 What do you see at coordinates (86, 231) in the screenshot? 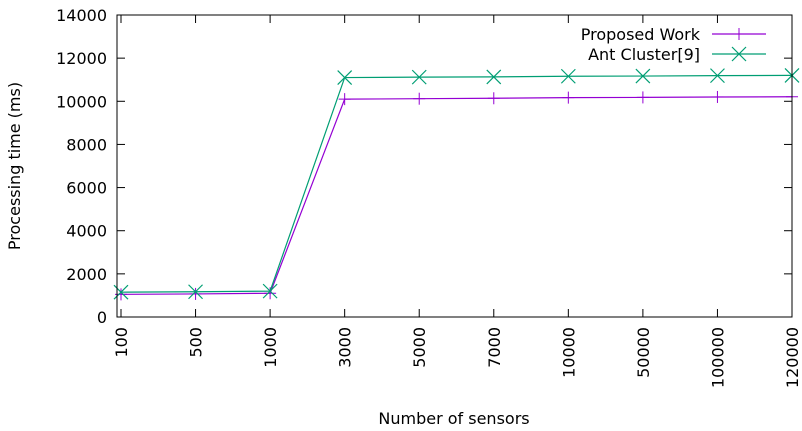
I see `y-tick-label: 4000` at bounding box center [86, 231].